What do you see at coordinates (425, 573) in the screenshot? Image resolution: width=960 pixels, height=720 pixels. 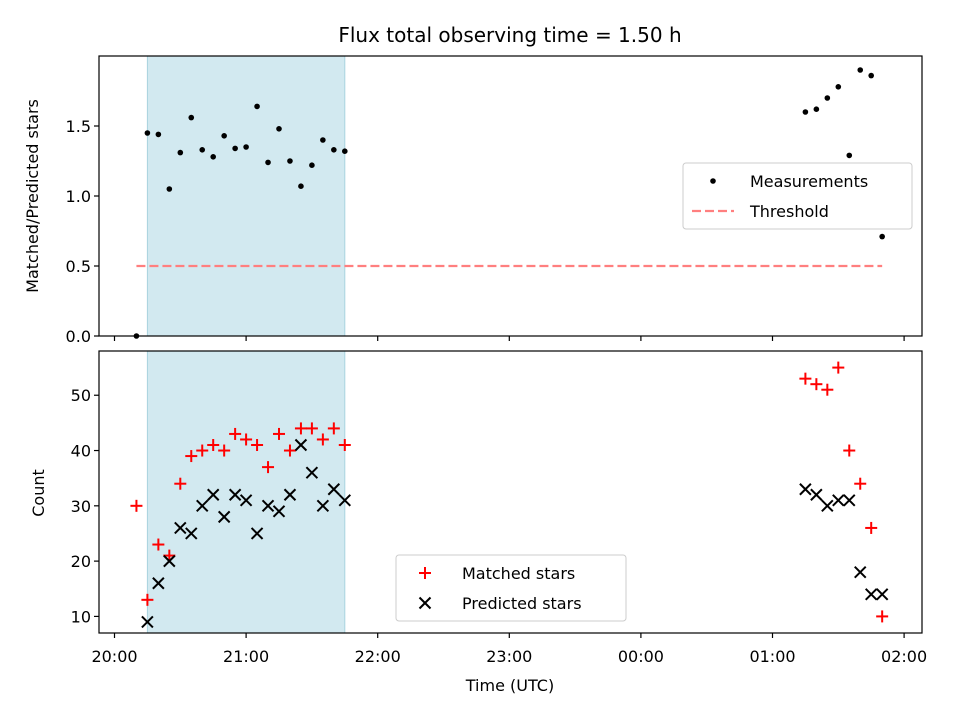 I see `legend-matched-marker` at bounding box center [425, 573].